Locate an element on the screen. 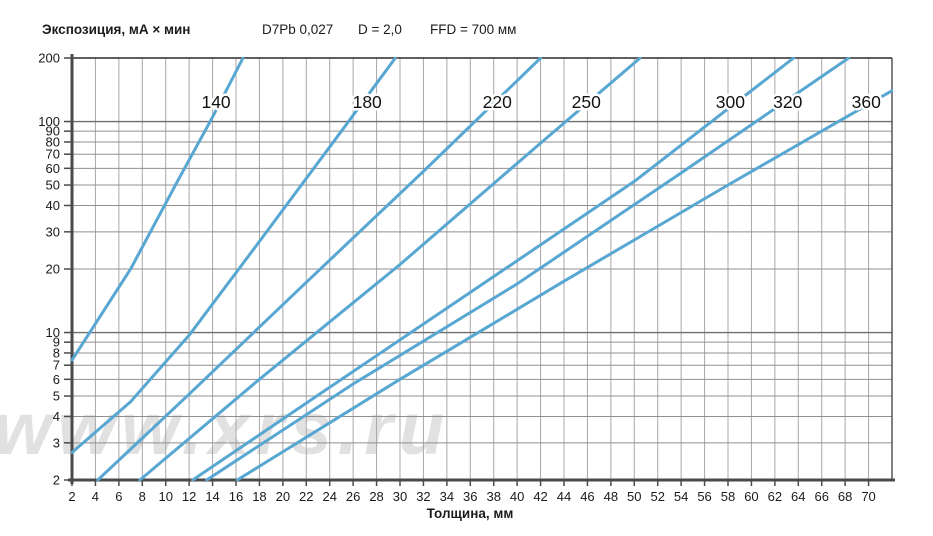  x-tick-label: 6 is located at coordinates (118, 496).